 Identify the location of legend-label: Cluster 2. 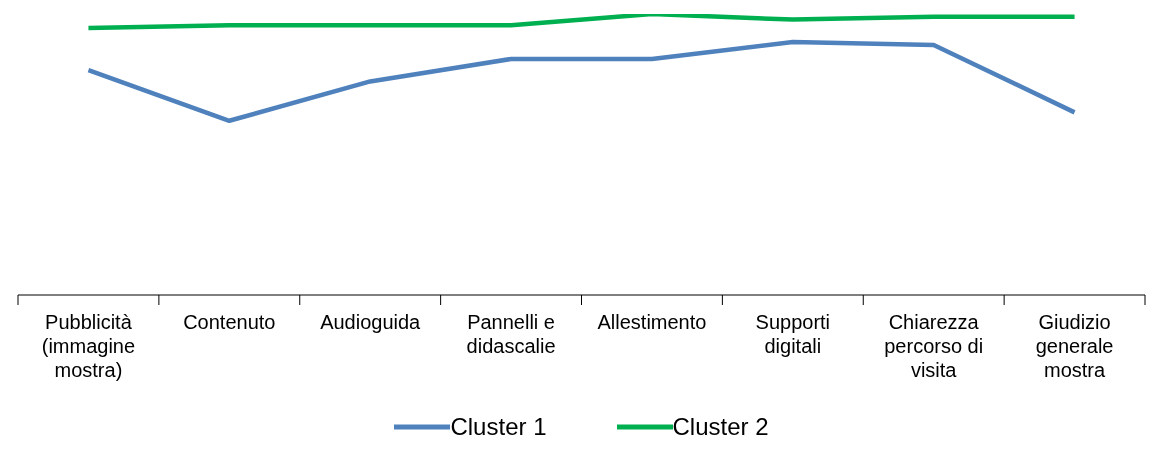
(720, 427).